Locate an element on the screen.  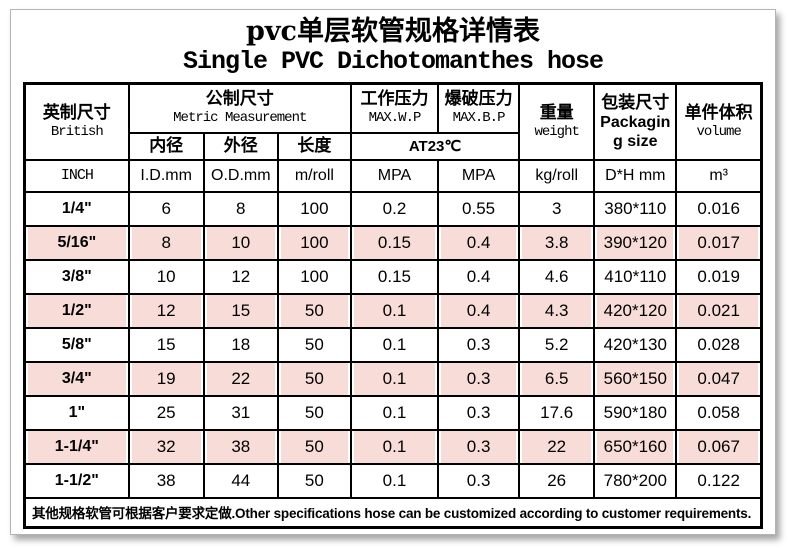
page-title-zh: pvc单层软管规格详情表 is located at coordinates (392, 31).